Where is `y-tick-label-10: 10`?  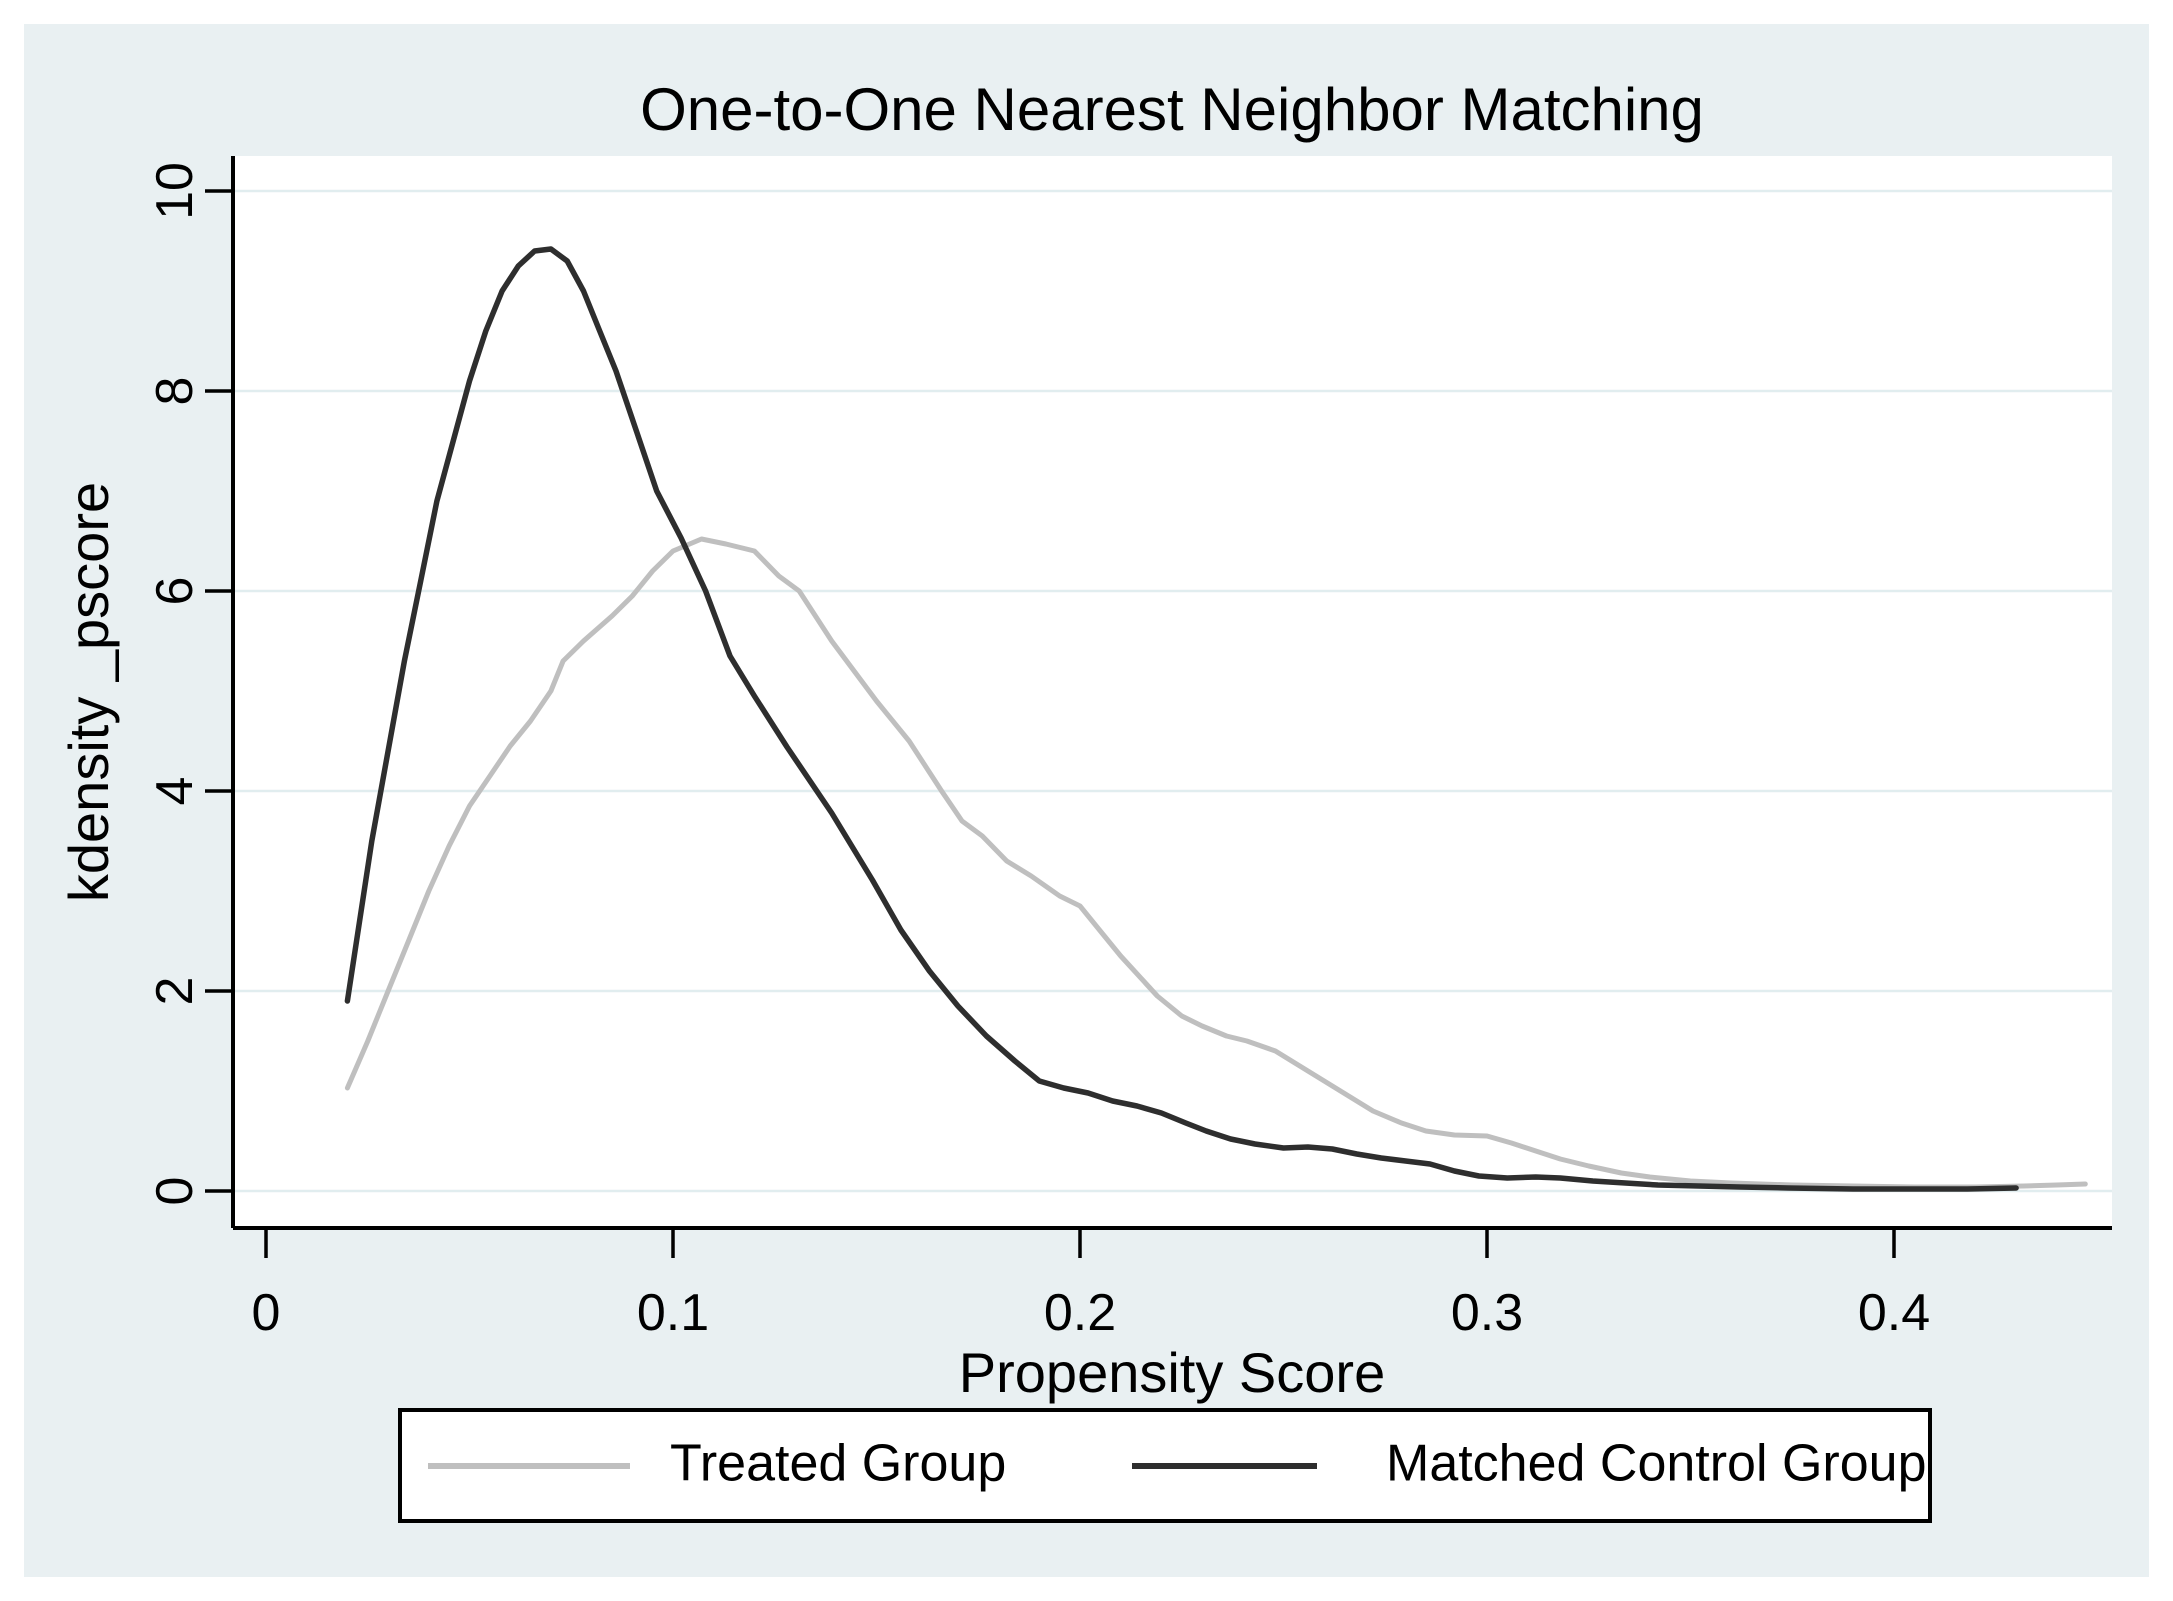 y-tick-label-10: 10 is located at coordinates (175, 191).